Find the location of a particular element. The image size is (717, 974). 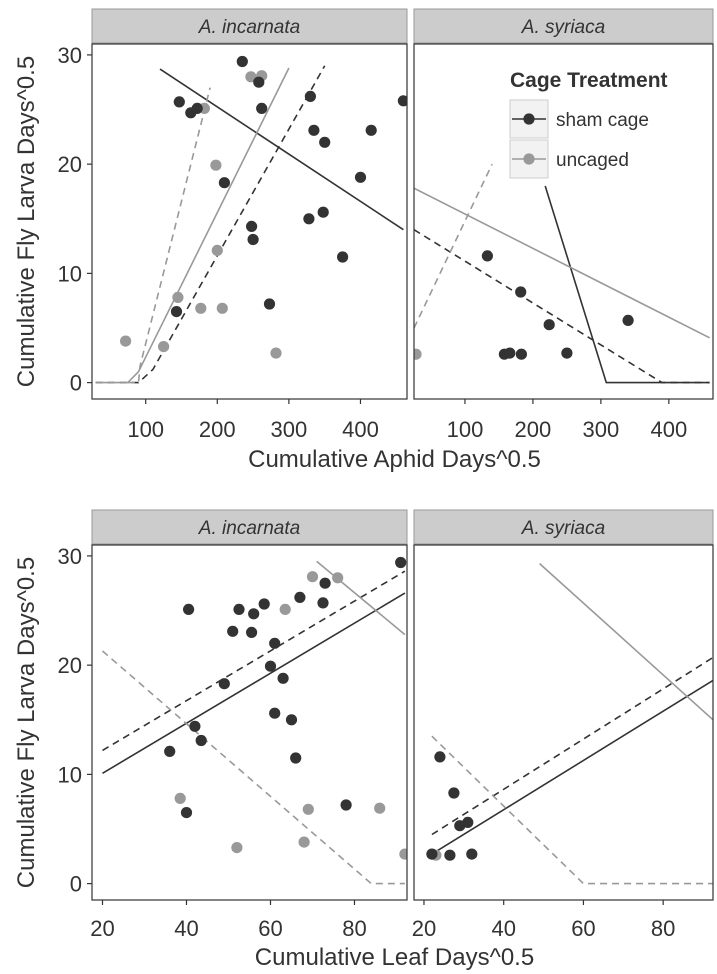

y-tick-label: 0 is located at coordinates (76, 383).